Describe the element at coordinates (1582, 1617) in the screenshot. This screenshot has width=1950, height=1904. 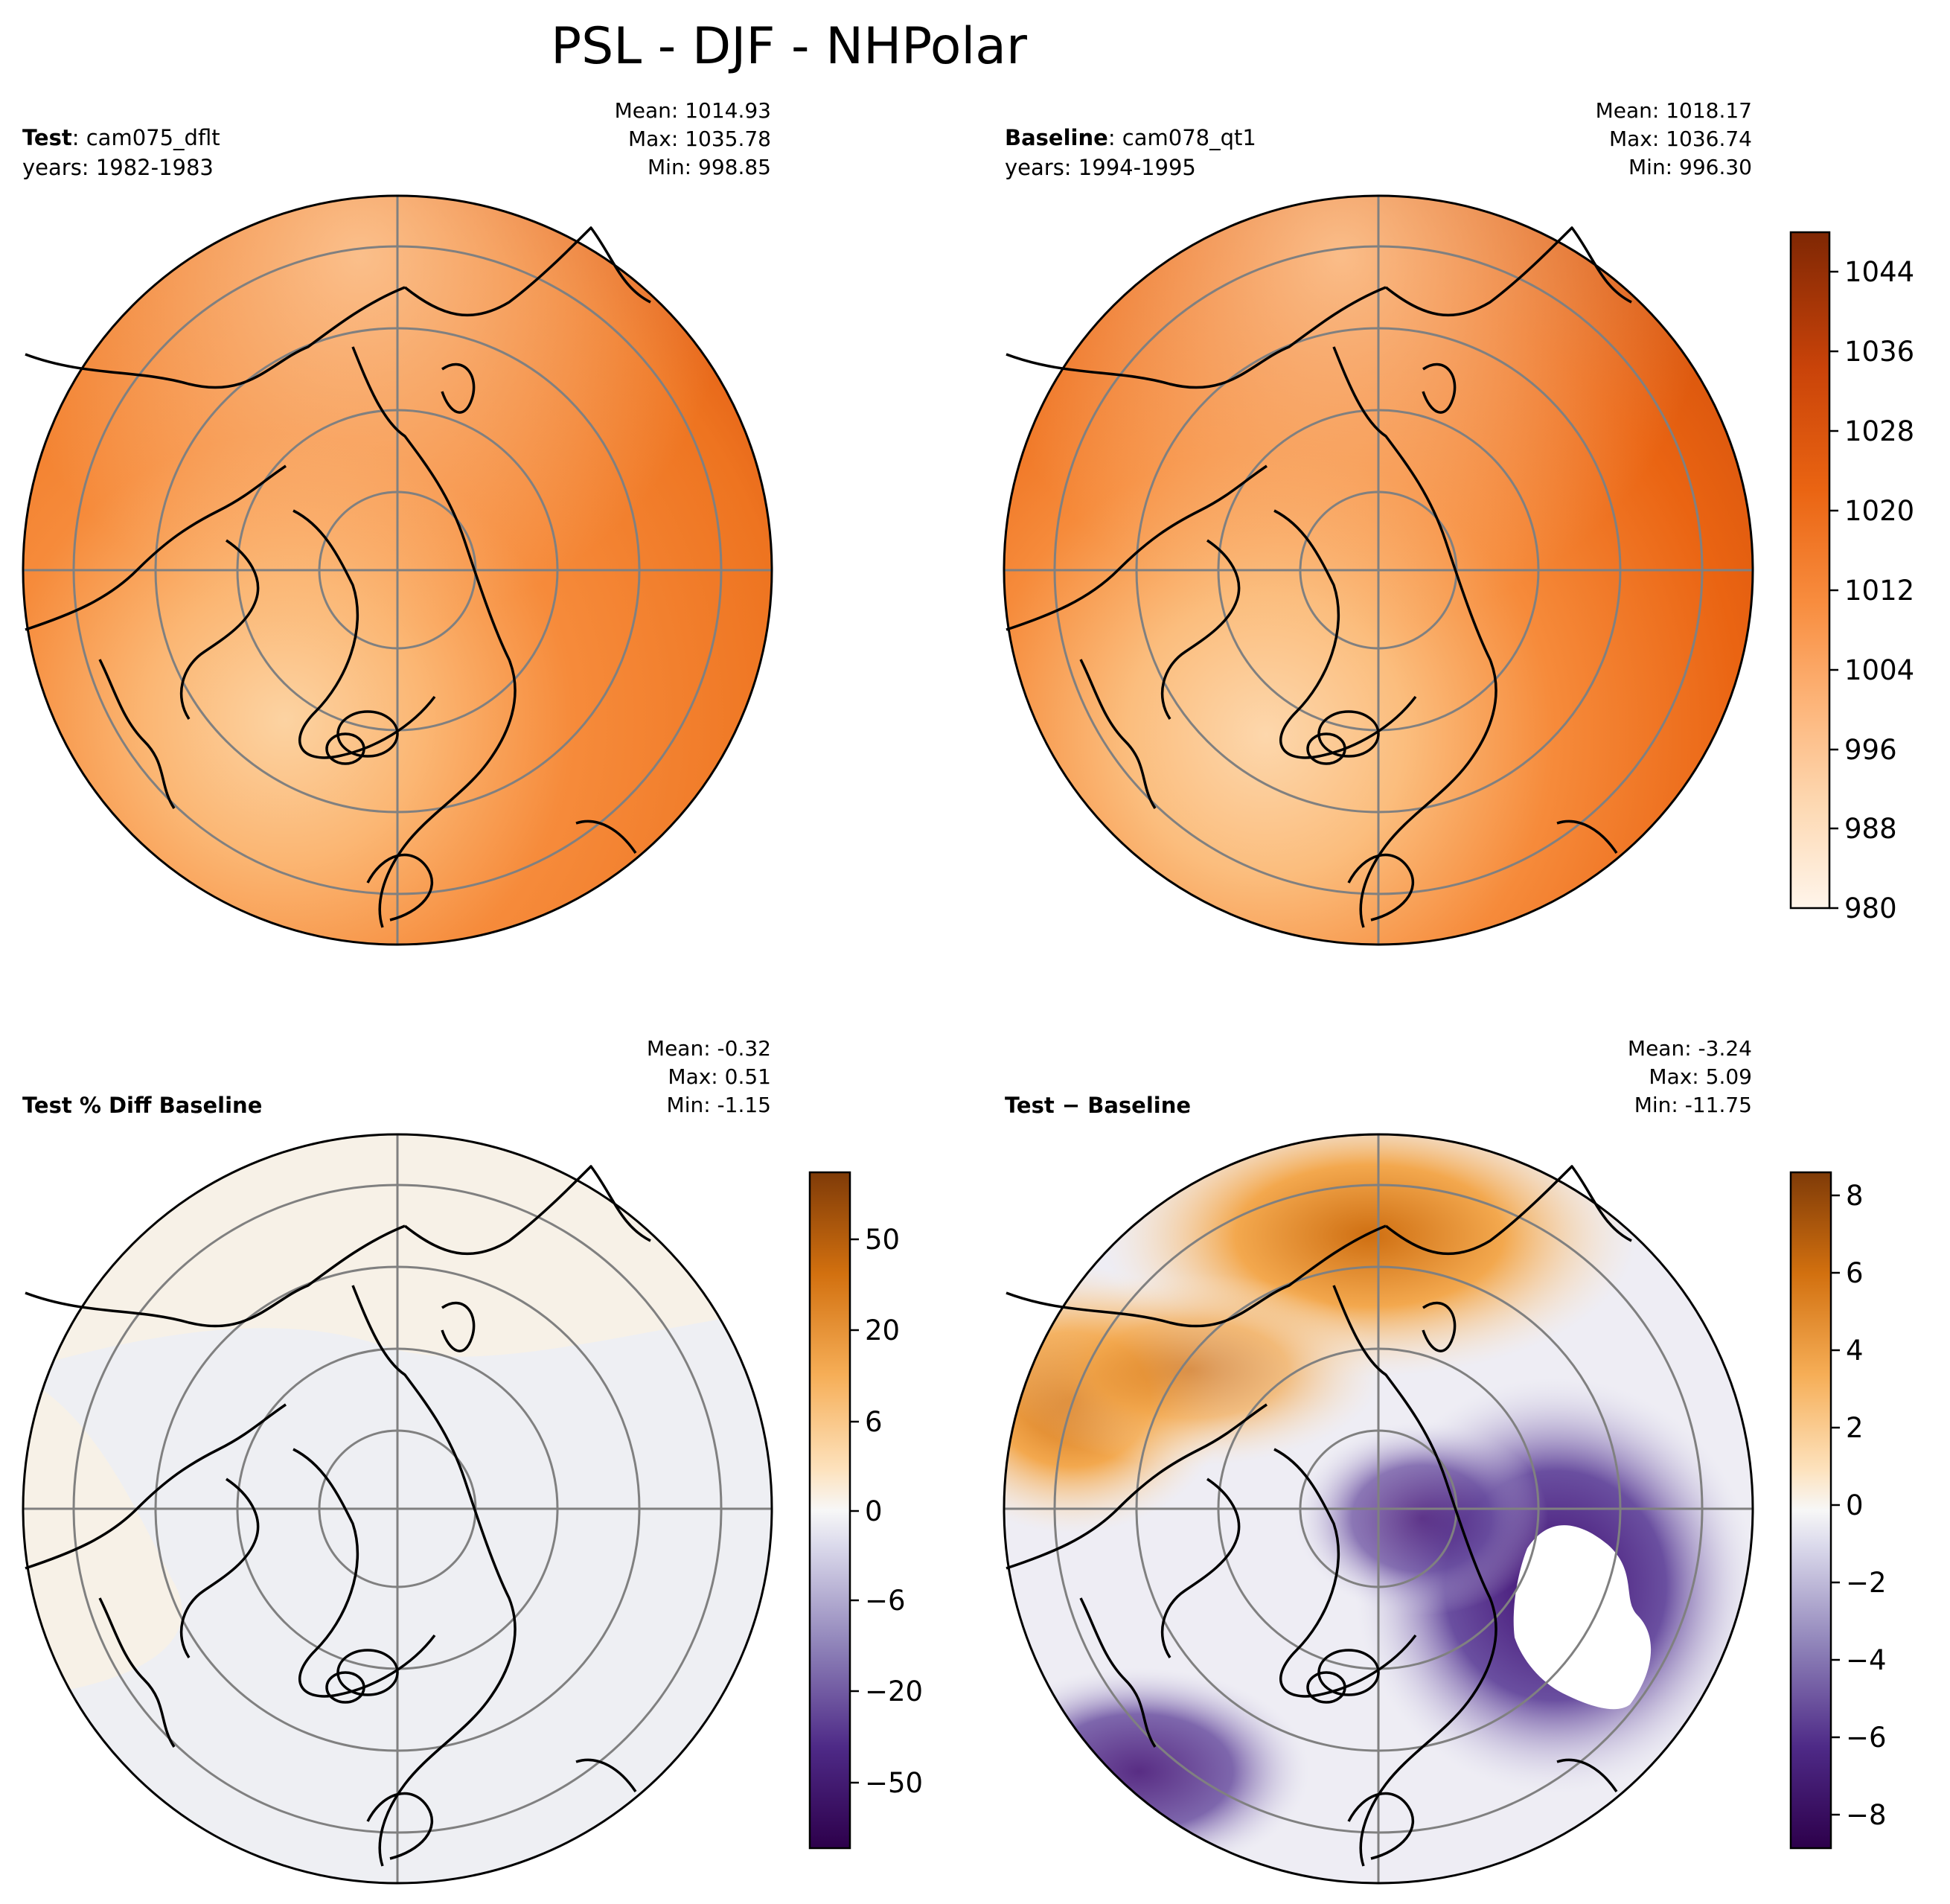
I see `panel-diff-missing-region` at that location.